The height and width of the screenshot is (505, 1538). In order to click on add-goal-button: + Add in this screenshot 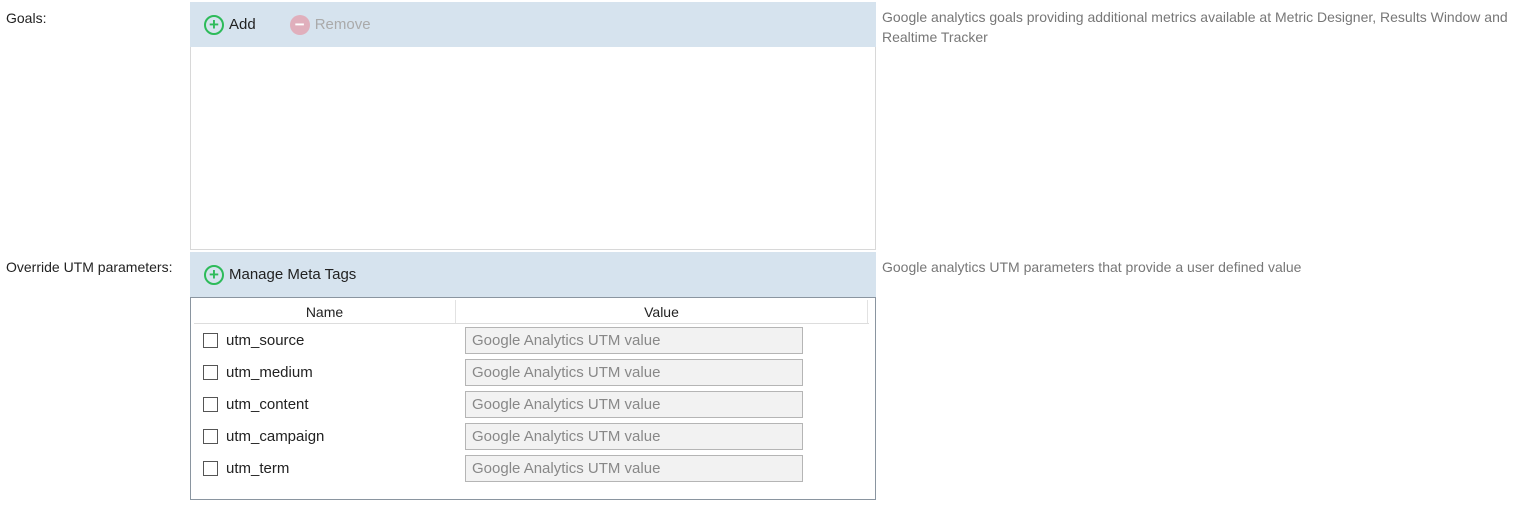, I will do `click(230, 24)`.